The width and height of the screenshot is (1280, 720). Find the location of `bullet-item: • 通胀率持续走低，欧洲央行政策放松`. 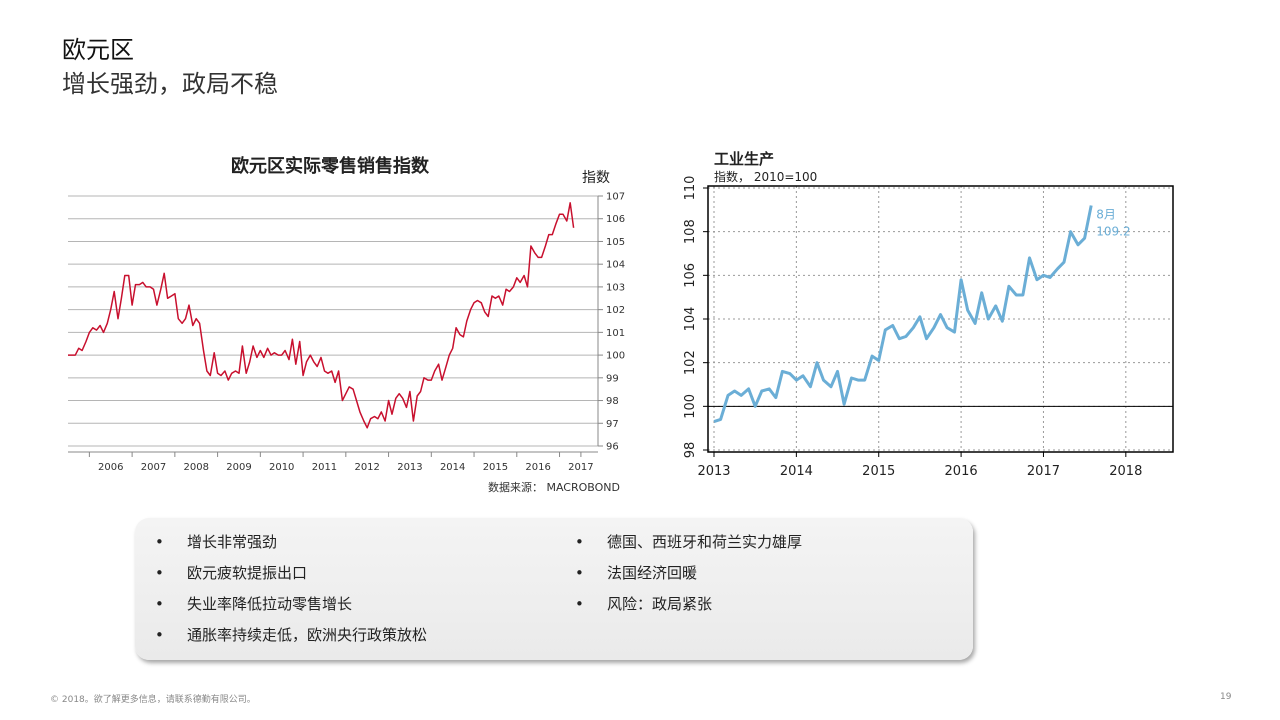

bullet-item: • 通胀率持续走低，欧洲央行政策放松 is located at coordinates (291, 635).